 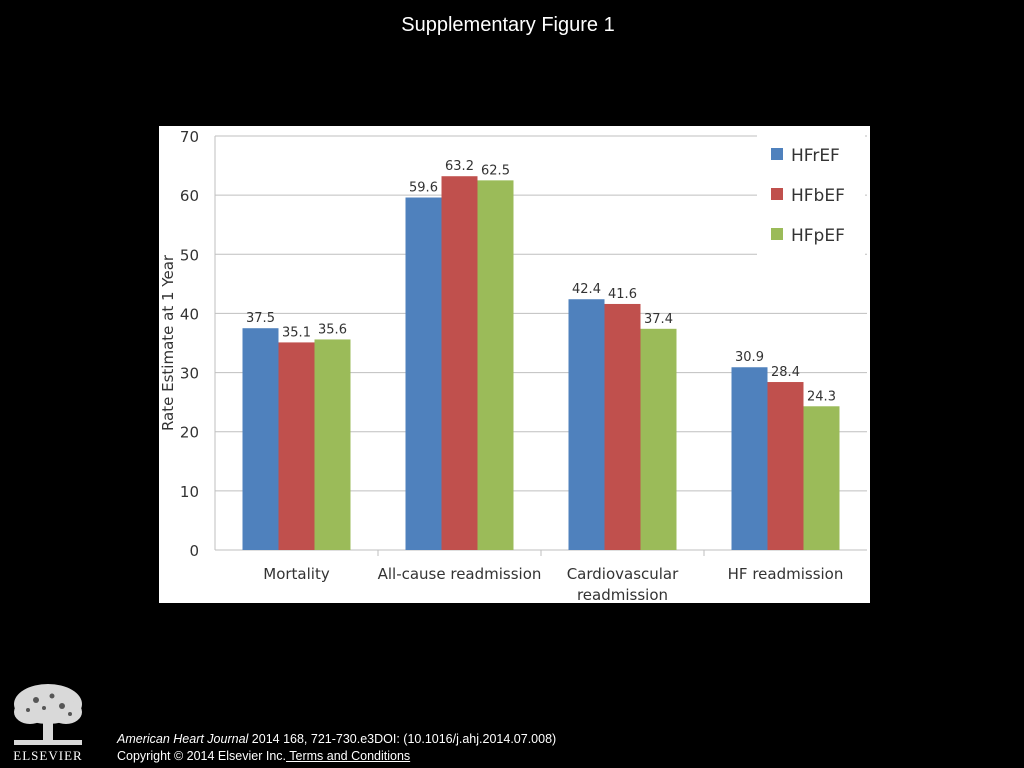 What do you see at coordinates (622, 594) in the screenshot?
I see `x-tick-label: readmission` at bounding box center [622, 594].